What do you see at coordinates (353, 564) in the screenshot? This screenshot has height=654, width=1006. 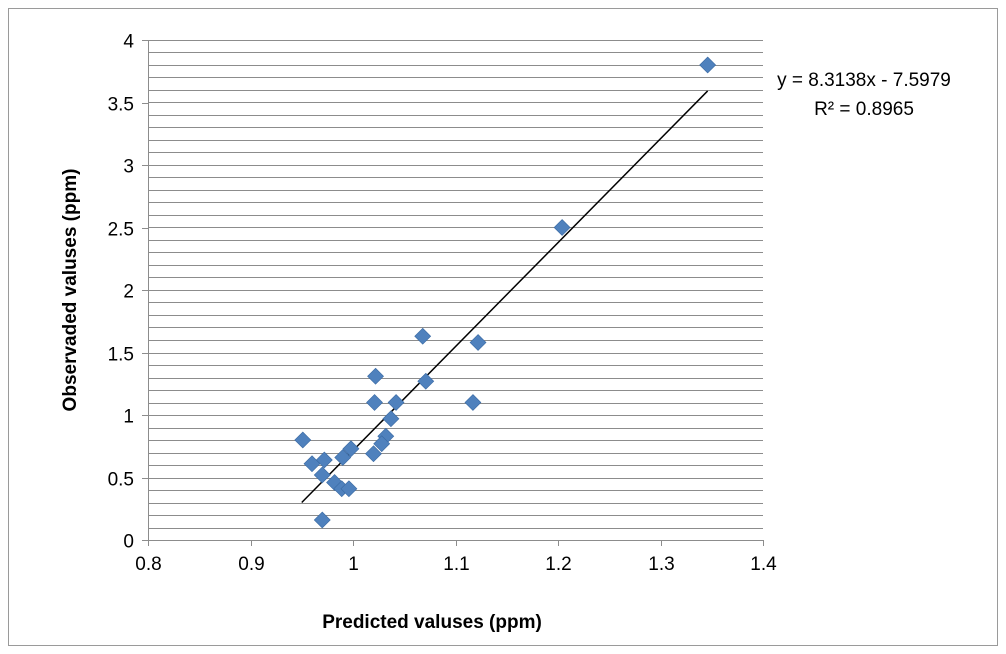 I see `x-tick-label: 1` at bounding box center [353, 564].